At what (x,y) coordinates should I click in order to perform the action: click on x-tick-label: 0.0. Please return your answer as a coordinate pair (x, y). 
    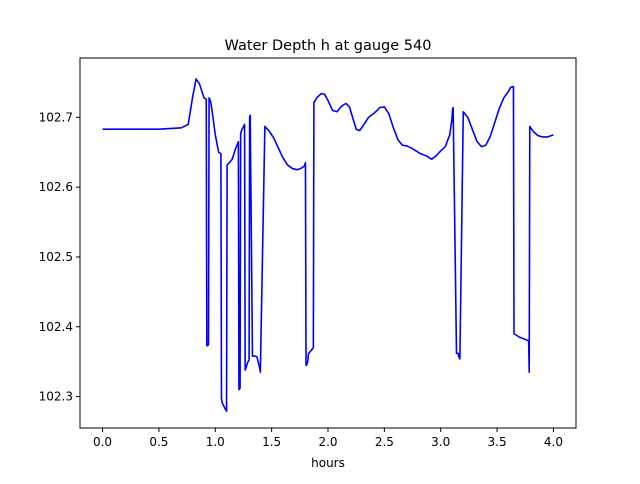
    Looking at the image, I should click on (102, 442).